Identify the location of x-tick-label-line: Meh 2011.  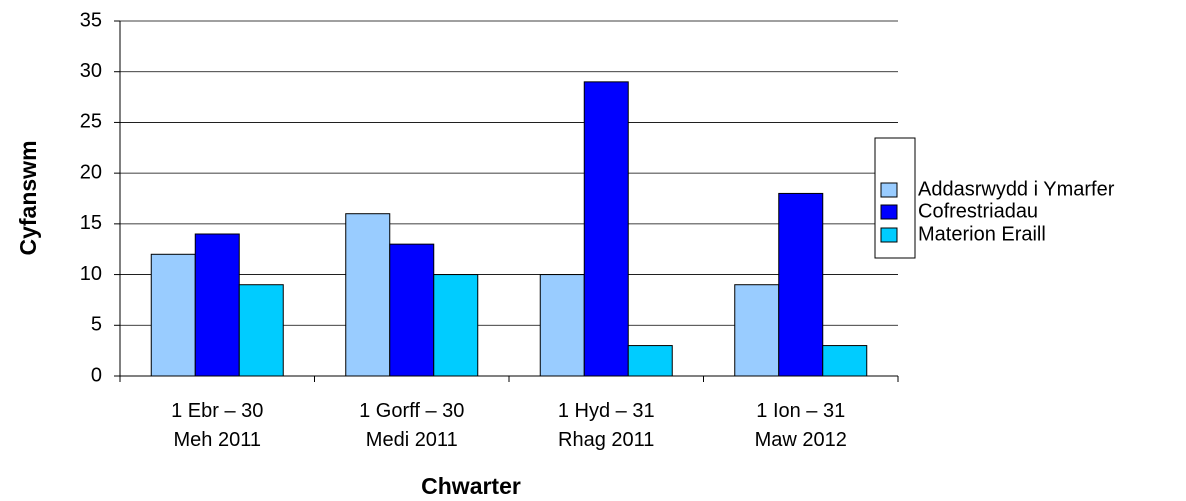
(217, 440).